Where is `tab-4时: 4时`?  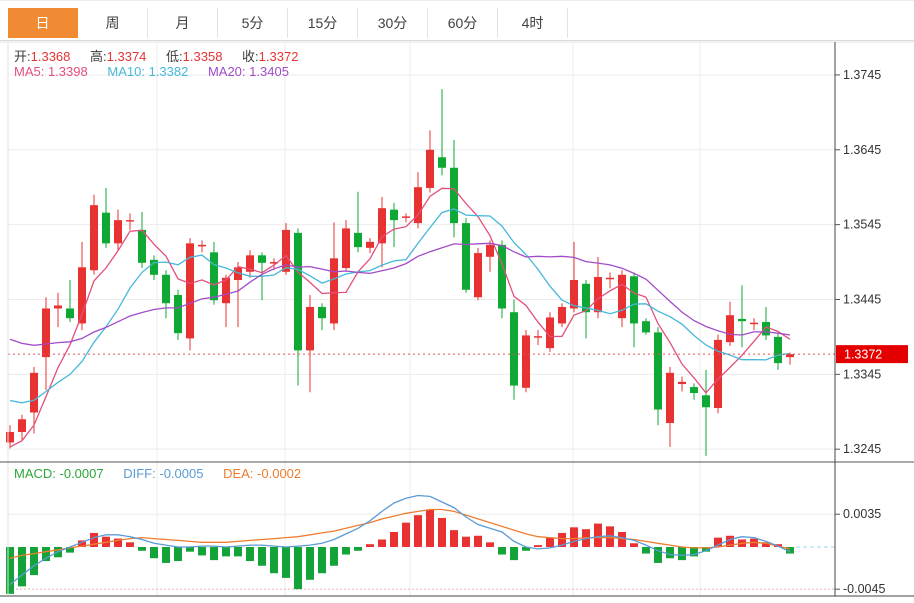
tab-4时: 4时 is located at coordinates (533, 23).